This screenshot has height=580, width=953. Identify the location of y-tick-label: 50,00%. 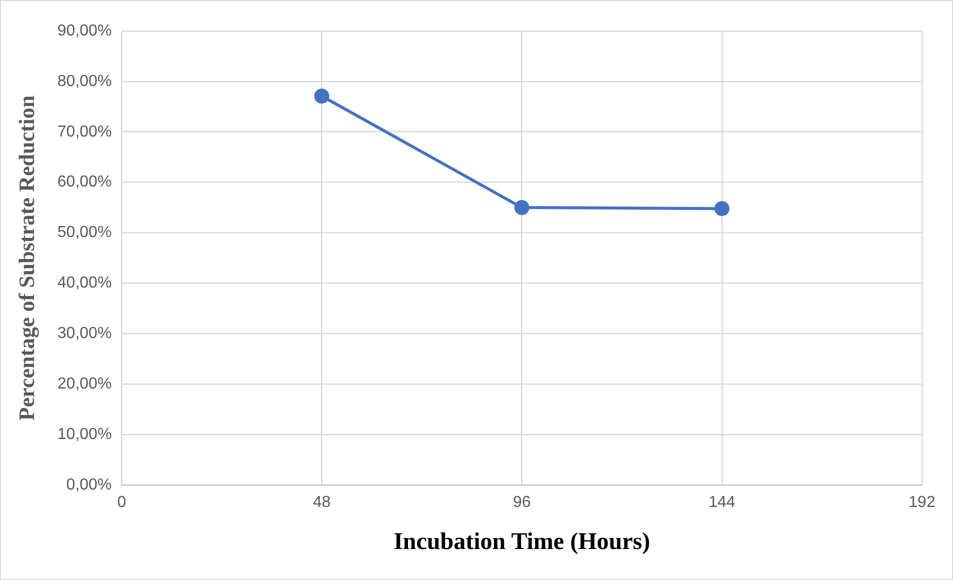
(84, 233).